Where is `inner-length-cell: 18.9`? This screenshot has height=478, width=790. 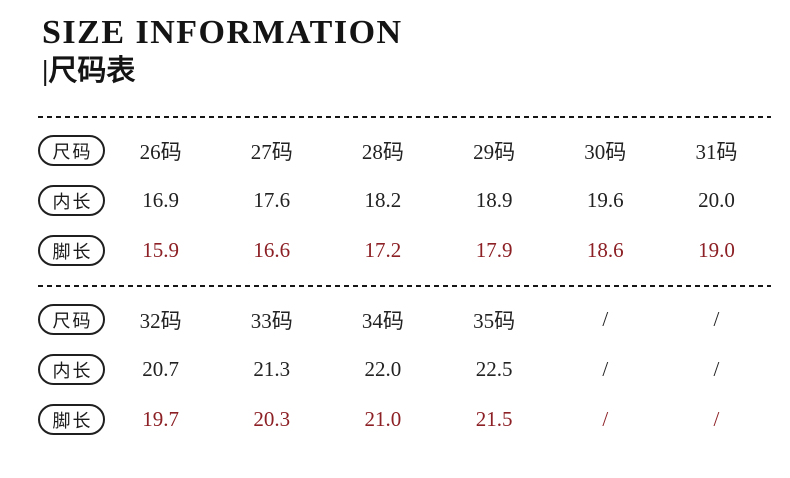
inner-length-cell: 18.9 is located at coordinates (494, 200).